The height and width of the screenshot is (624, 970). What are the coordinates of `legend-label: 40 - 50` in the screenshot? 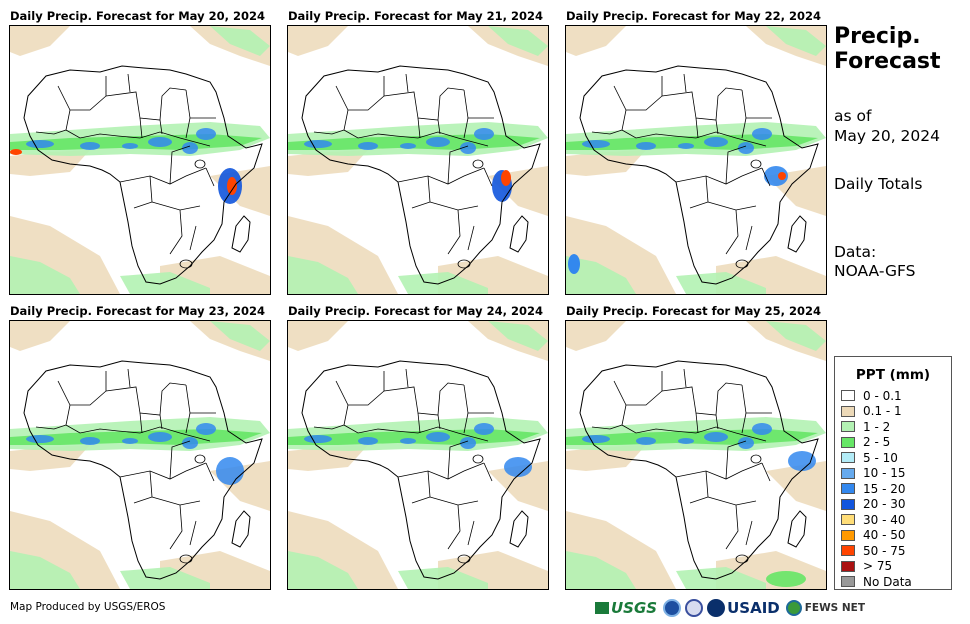 It's located at (884, 535).